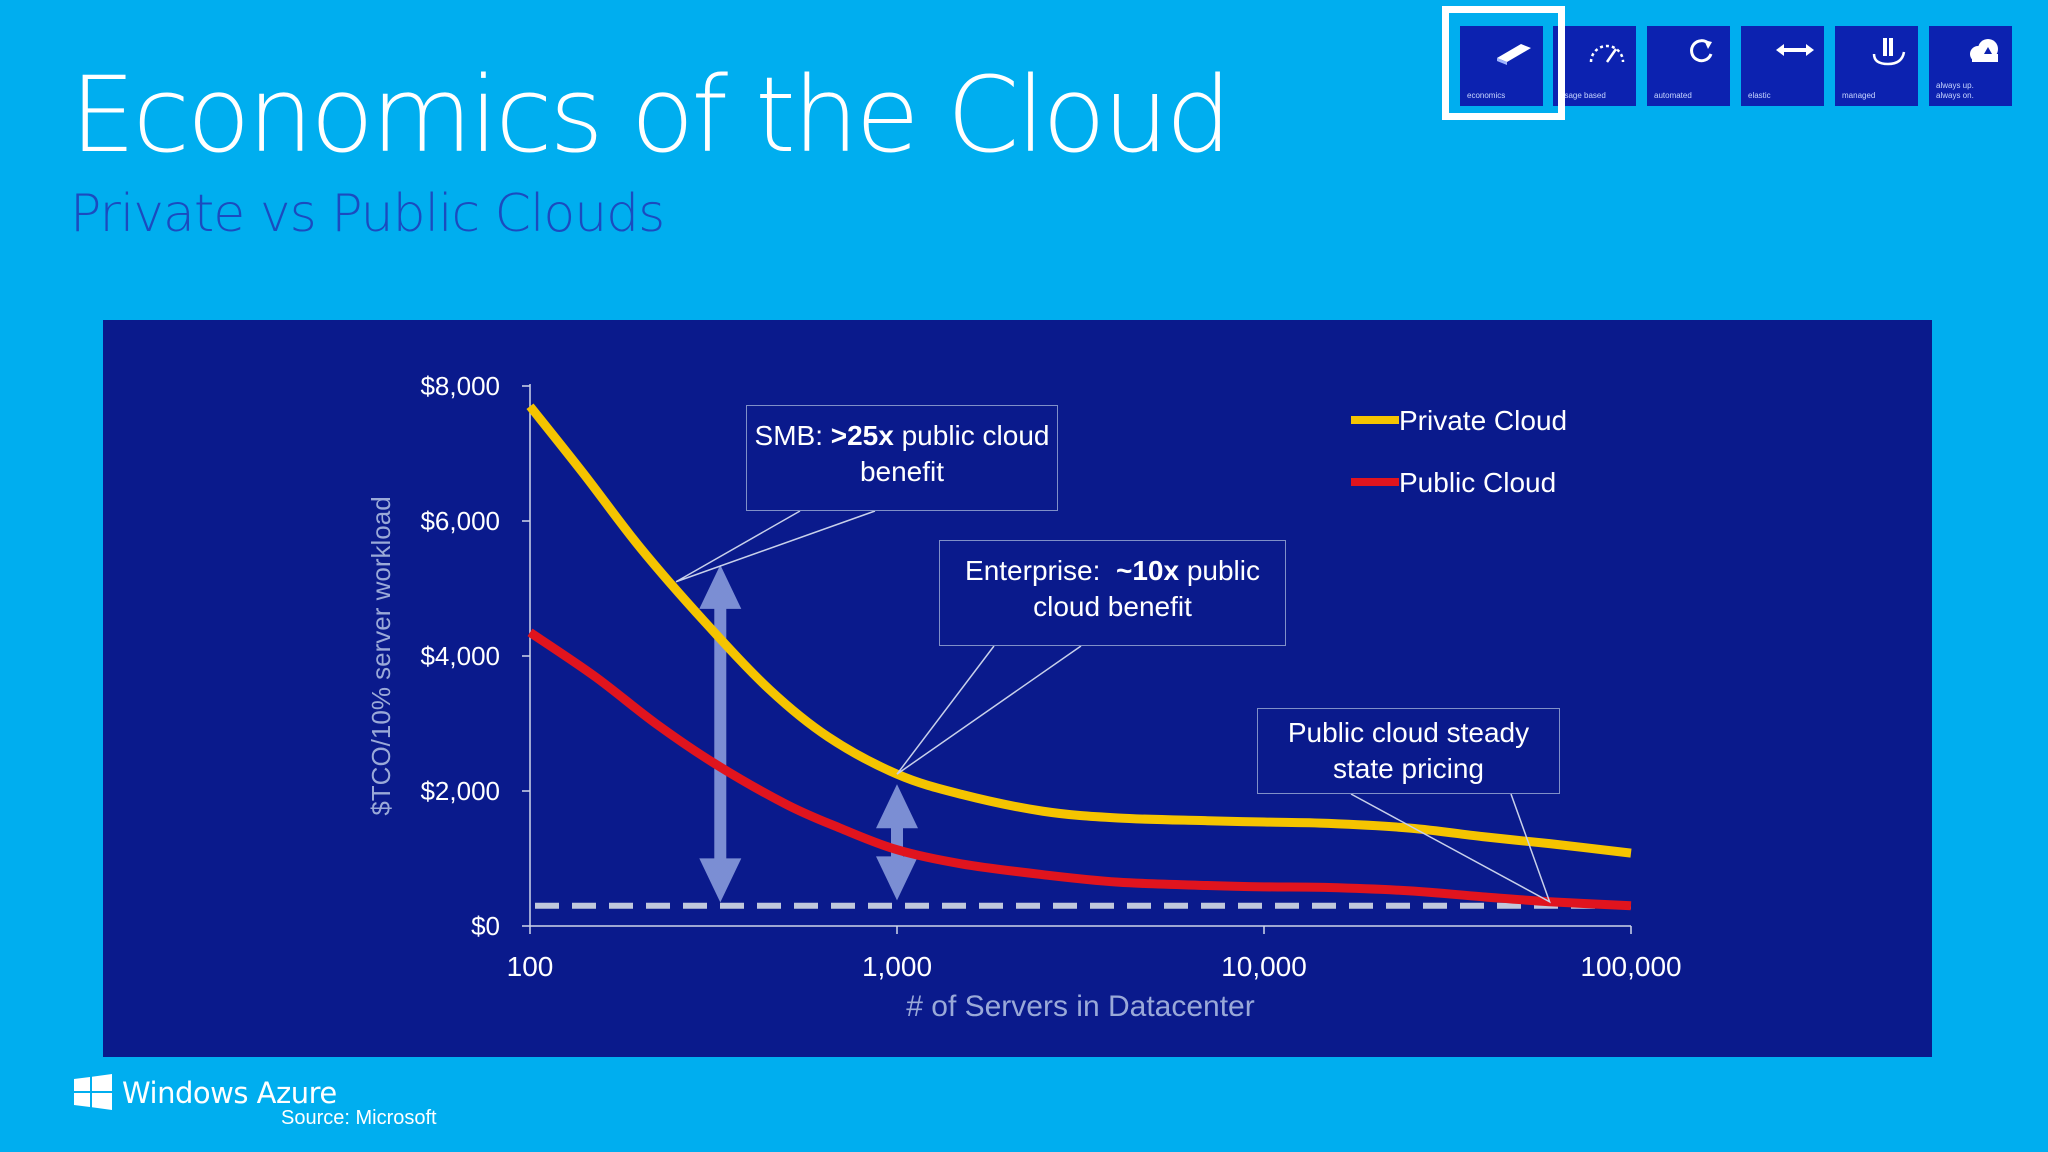 The image size is (2048, 1152). Describe the element at coordinates (1889, 52) in the screenshot. I see `server-hand-icon` at that location.